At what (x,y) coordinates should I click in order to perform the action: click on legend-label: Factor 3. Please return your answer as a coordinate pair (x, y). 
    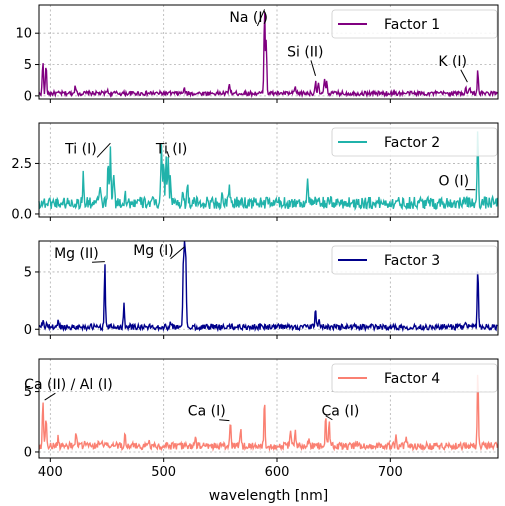
    Looking at the image, I should click on (412, 261).